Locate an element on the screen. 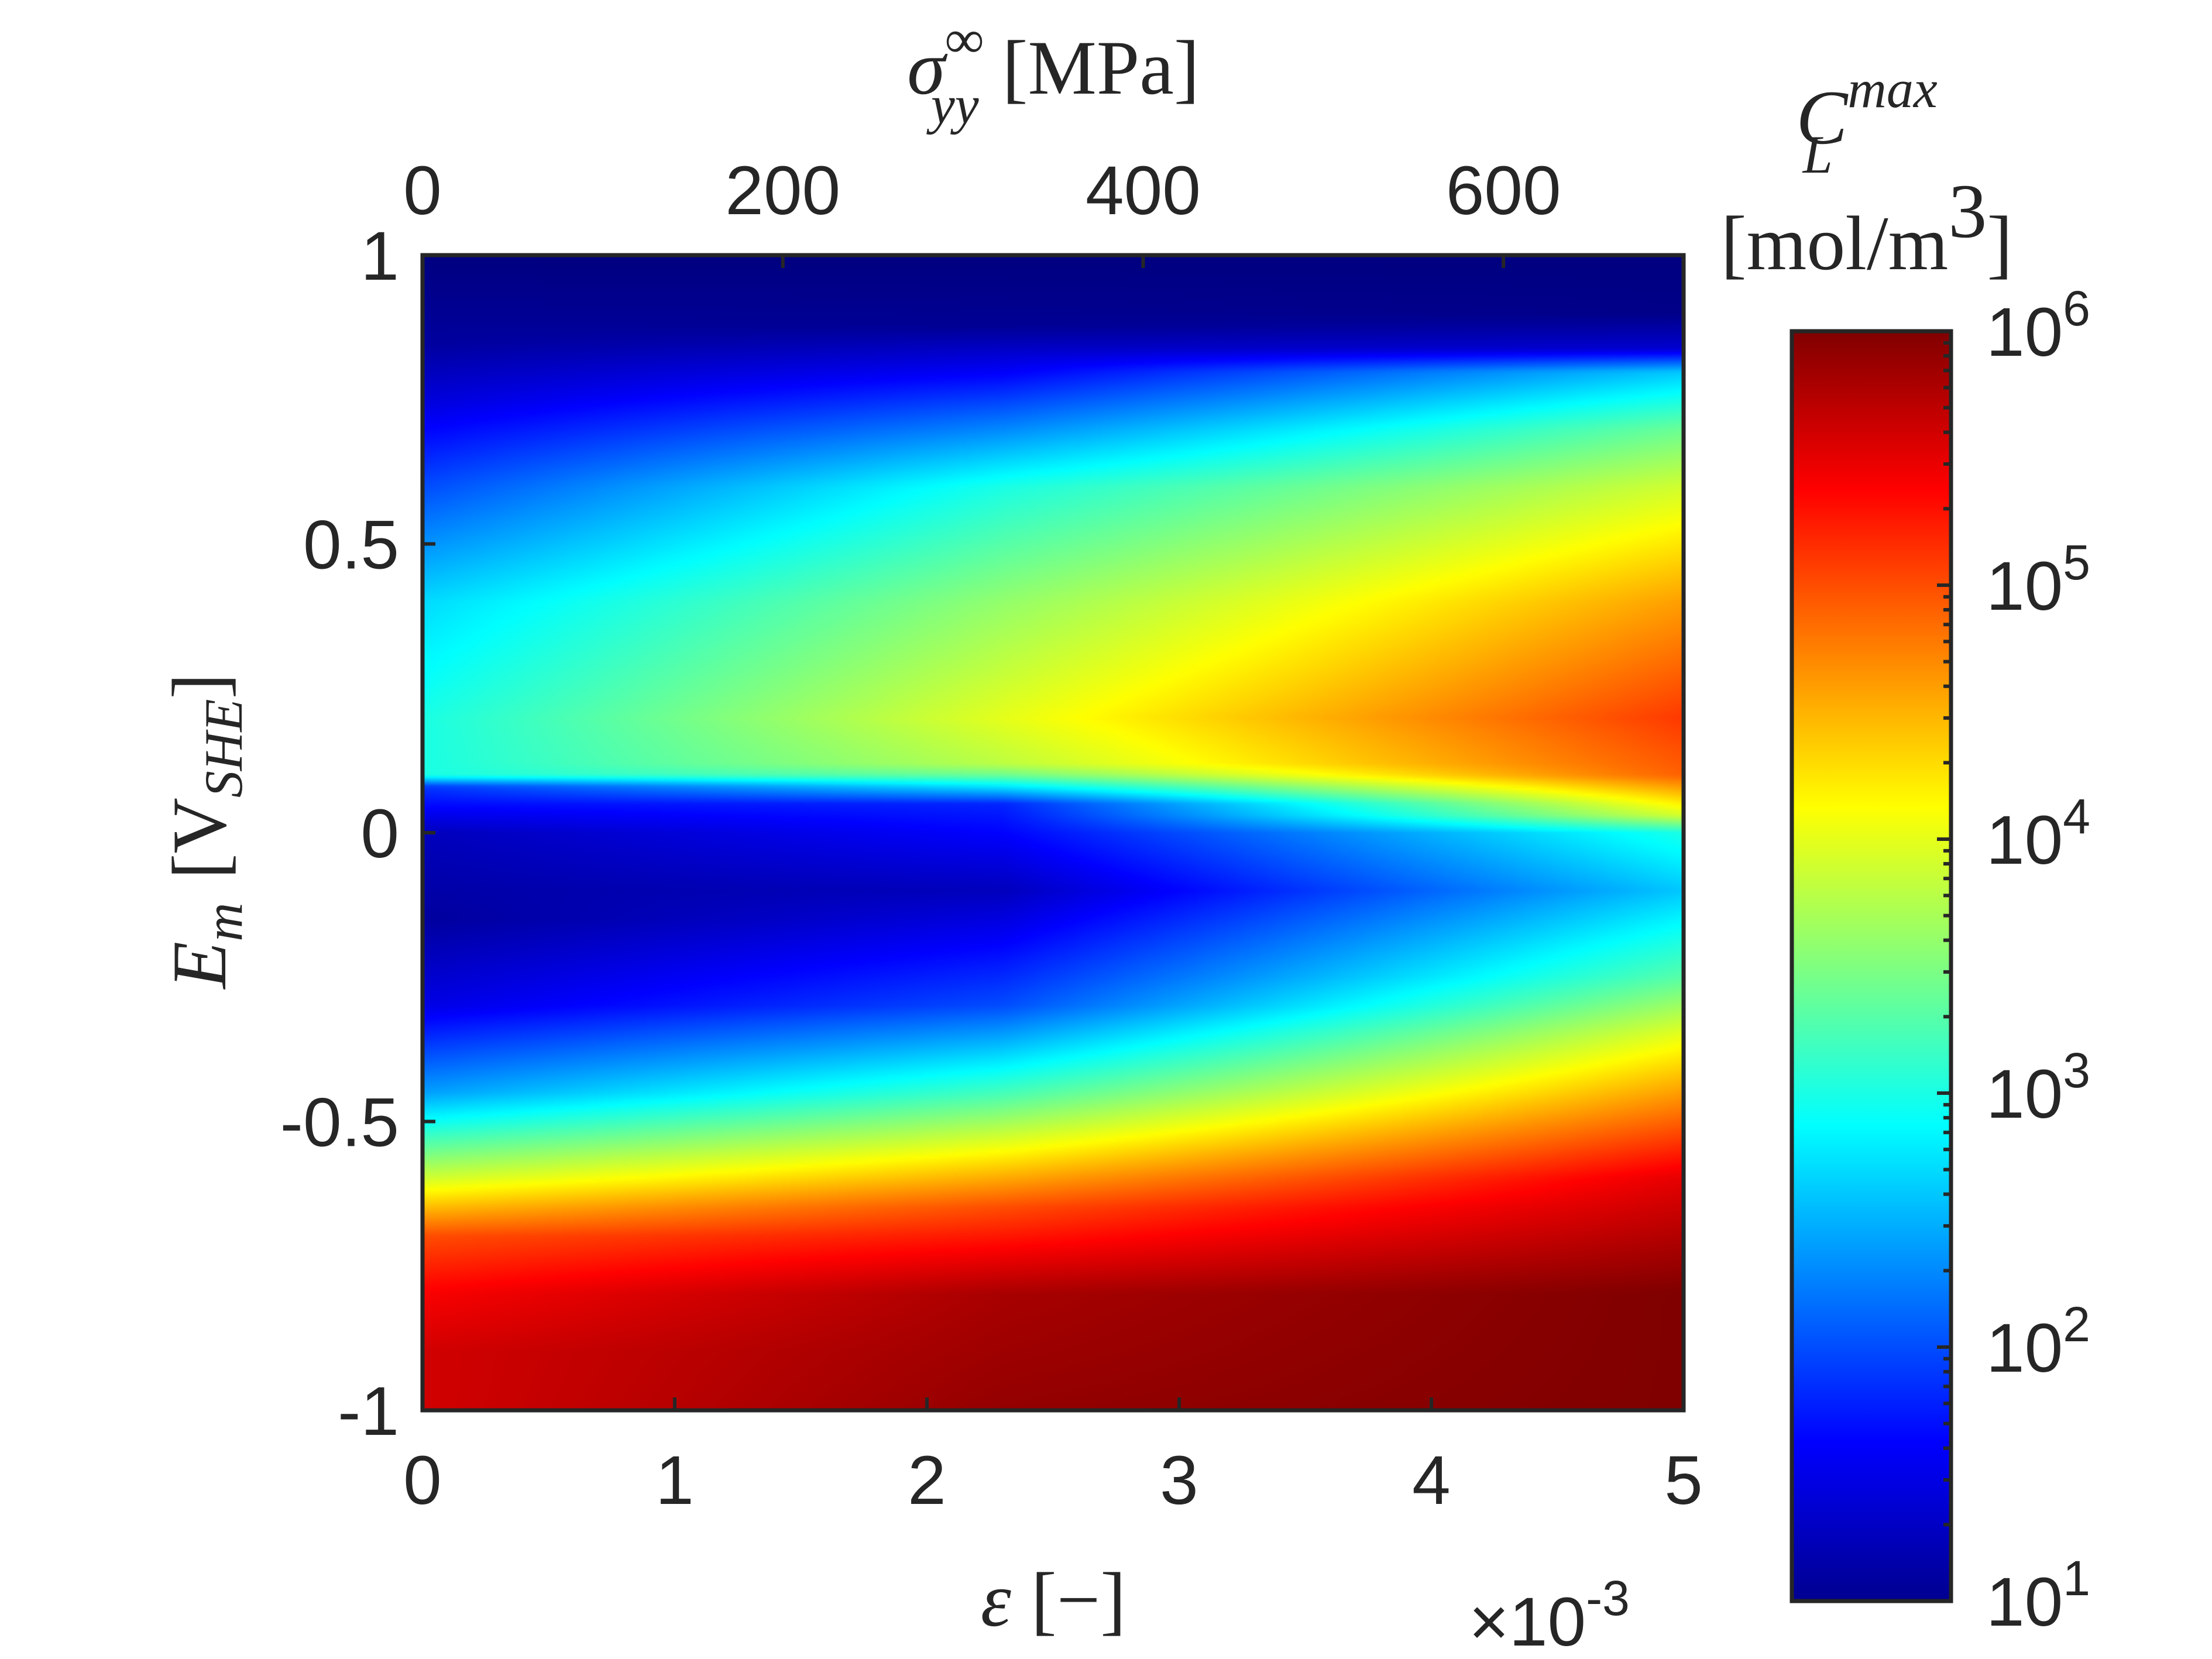 Image resolution: width=2212 pixels, height=1659 pixels. y-axis-title: Em[VSHE] is located at coordinates (204, 832).